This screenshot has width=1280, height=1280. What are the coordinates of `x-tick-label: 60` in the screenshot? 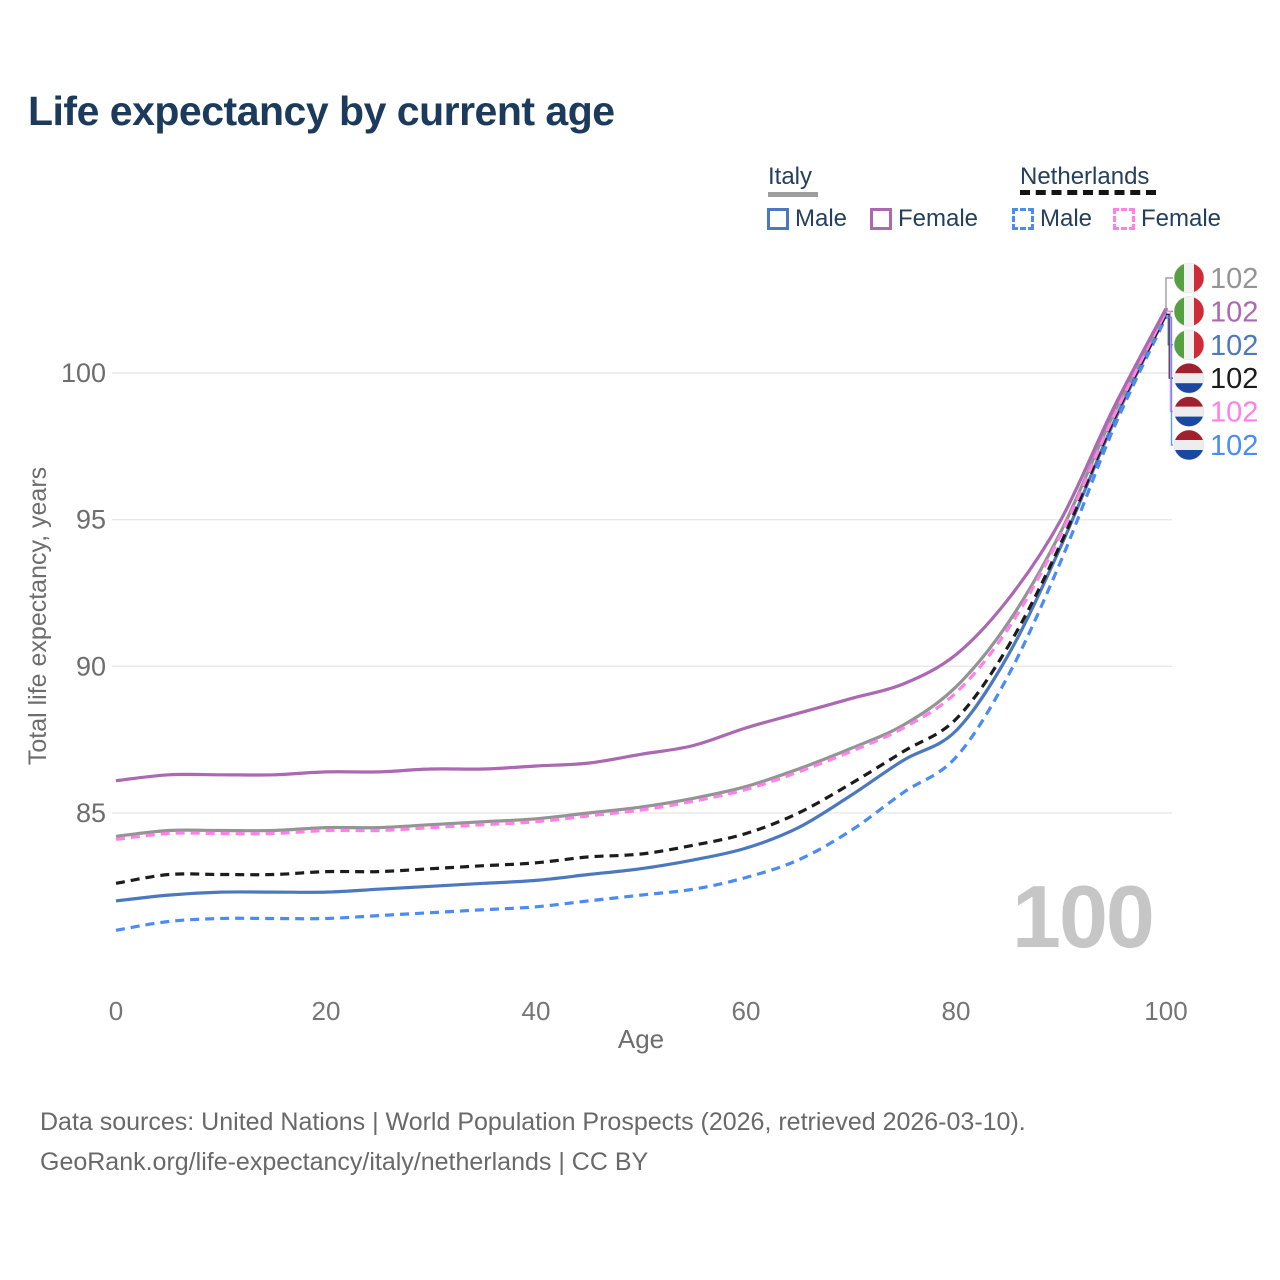 It's located at (746, 1011).